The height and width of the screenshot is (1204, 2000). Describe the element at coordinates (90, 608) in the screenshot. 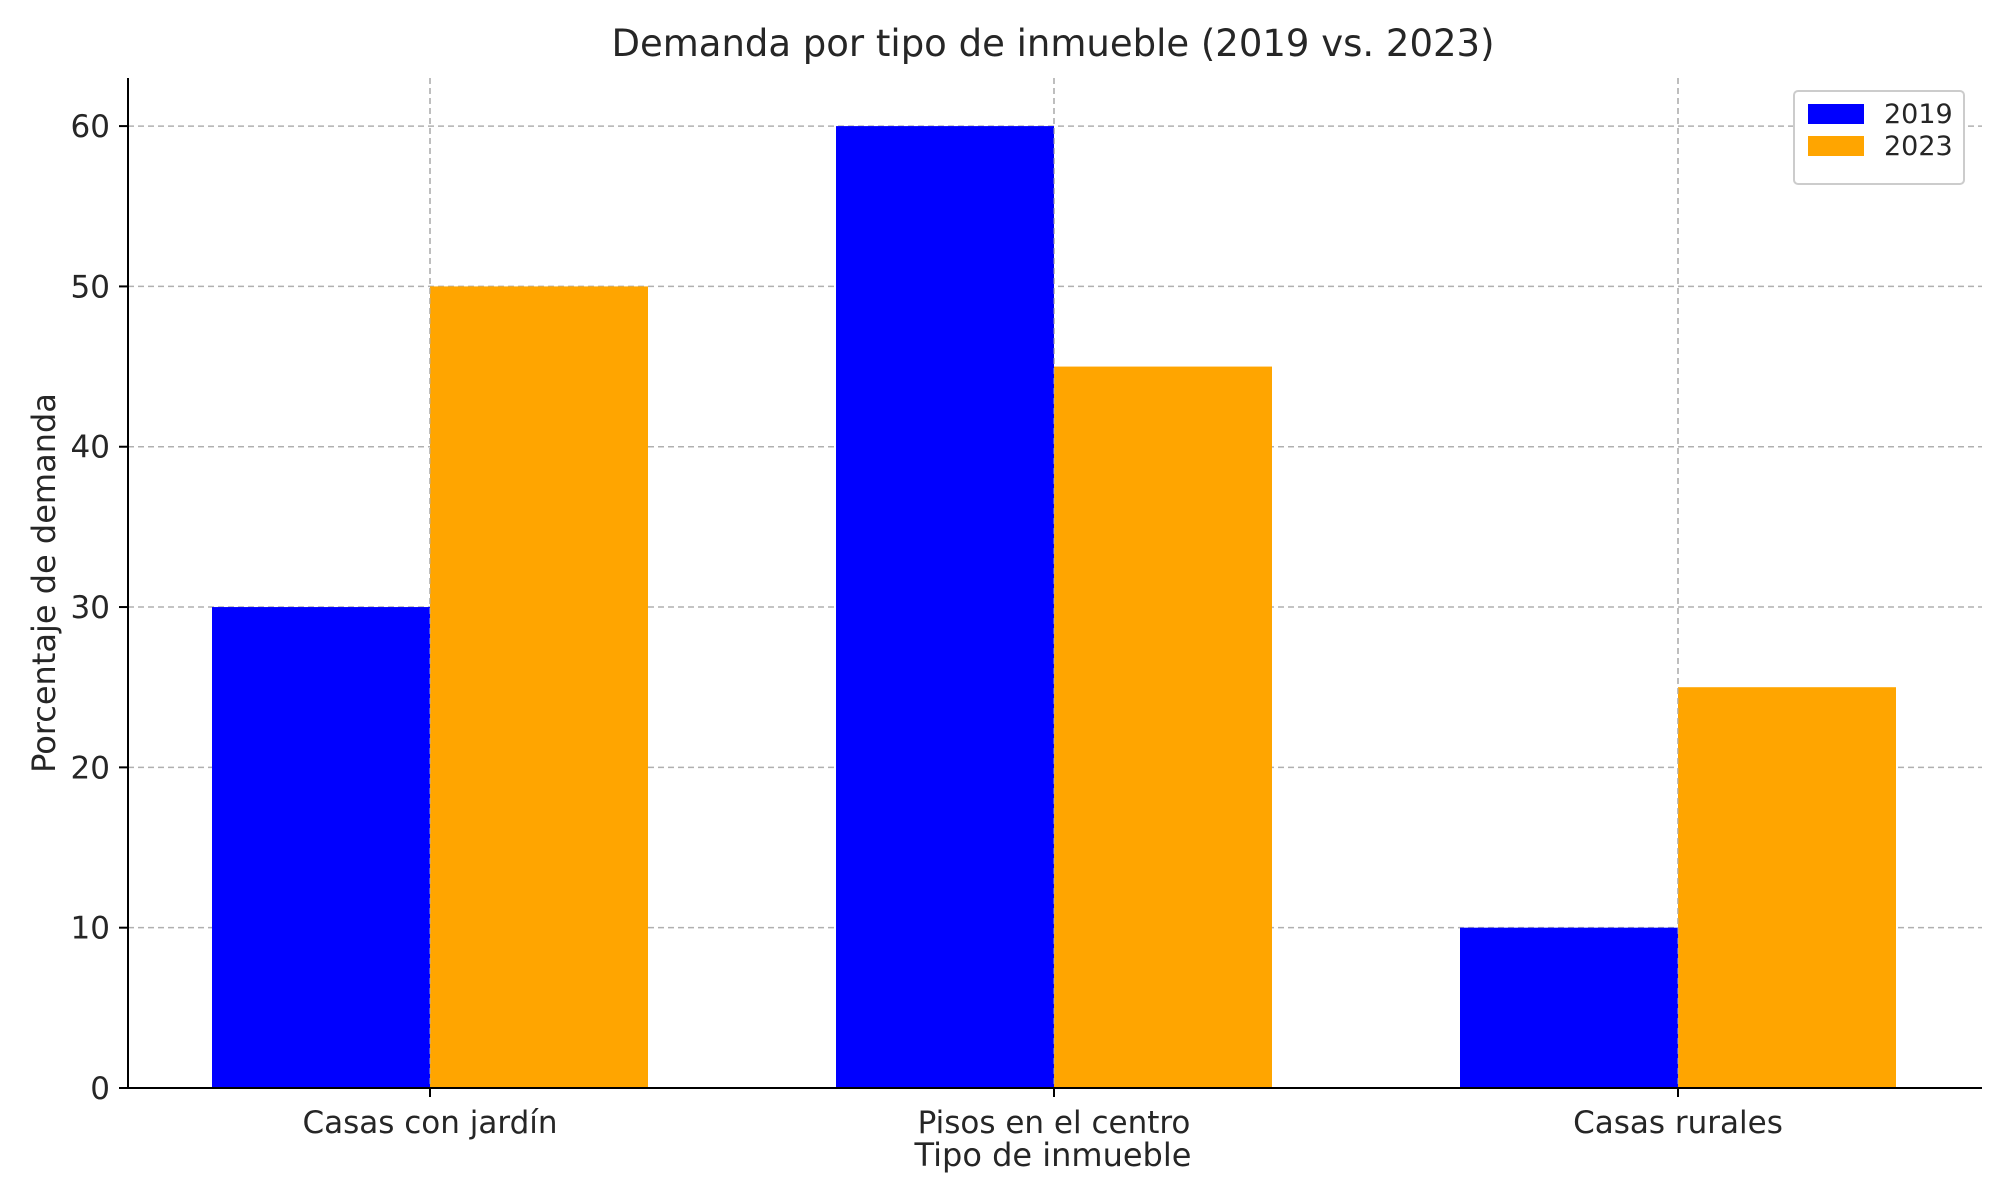

I see `y-tick-label: 30` at that location.